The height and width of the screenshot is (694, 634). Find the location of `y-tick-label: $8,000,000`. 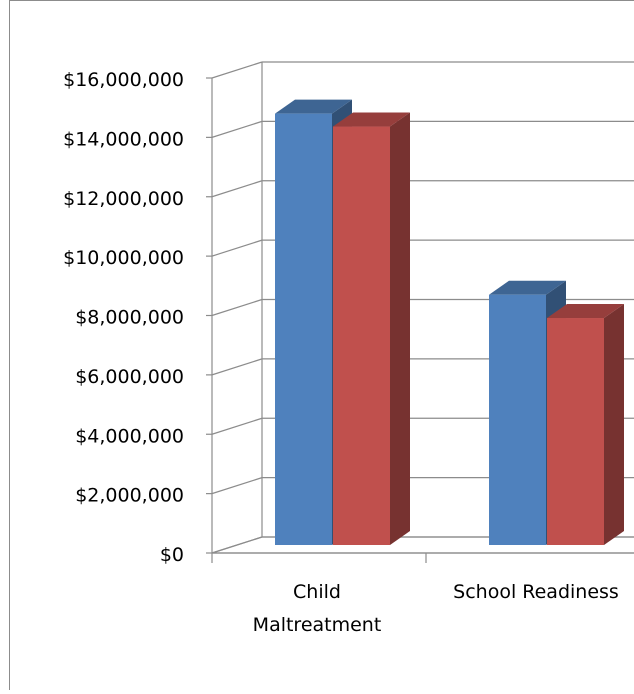

y-tick-label: $8,000,000 is located at coordinates (129, 318).